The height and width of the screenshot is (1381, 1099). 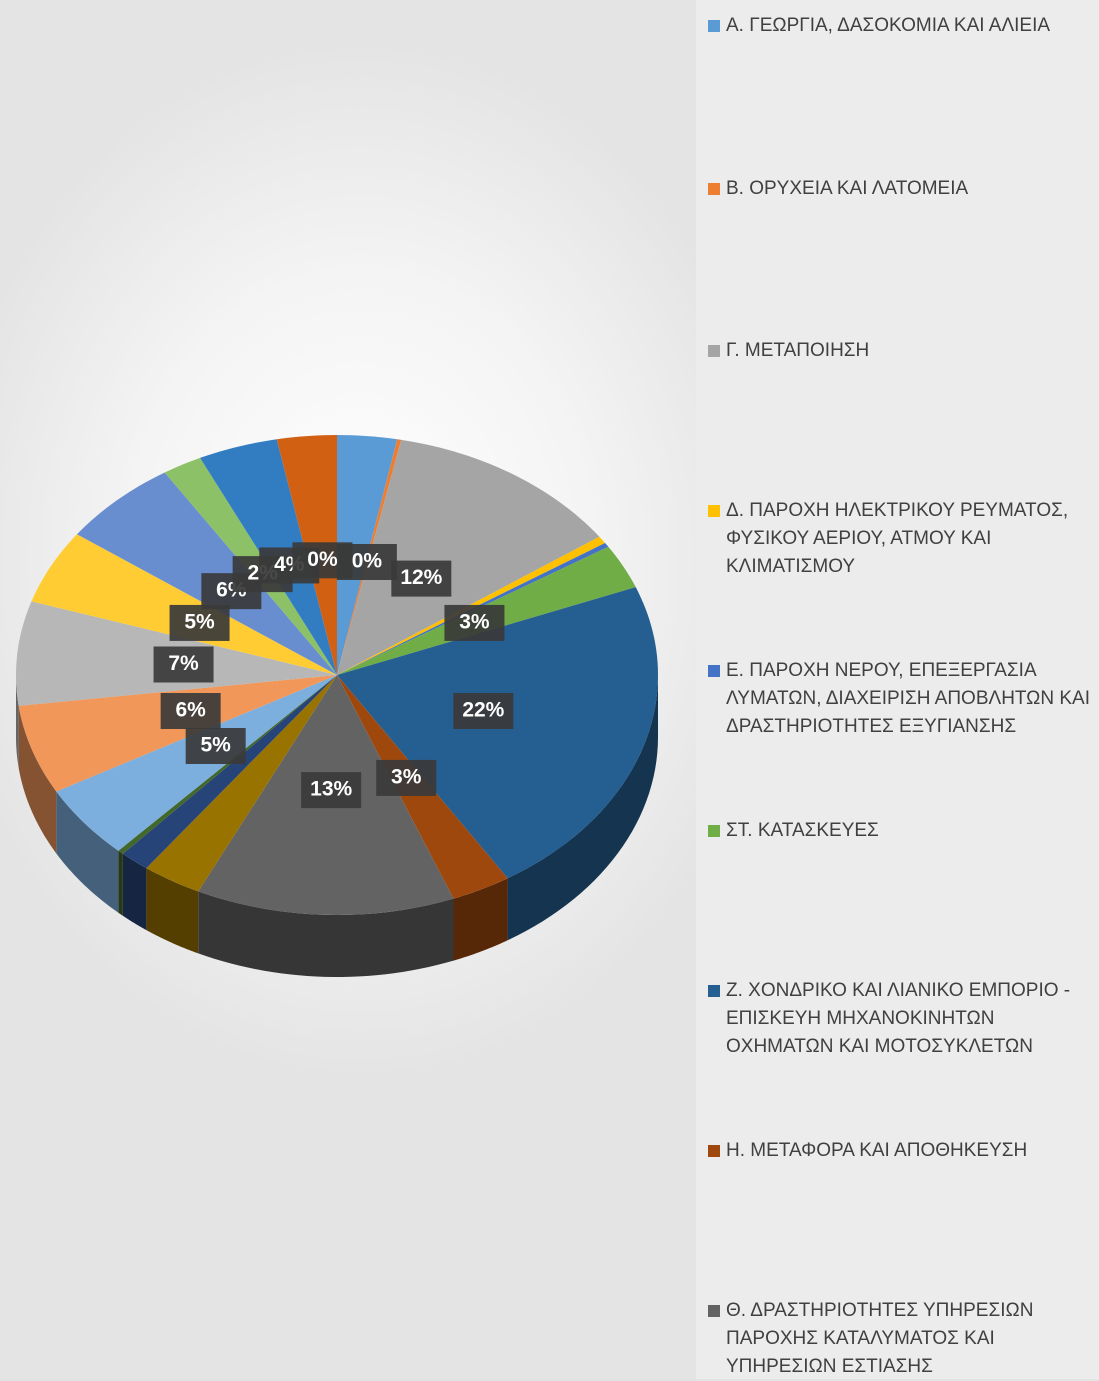 I want to click on label-text: 22%, so click(x=483, y=710).